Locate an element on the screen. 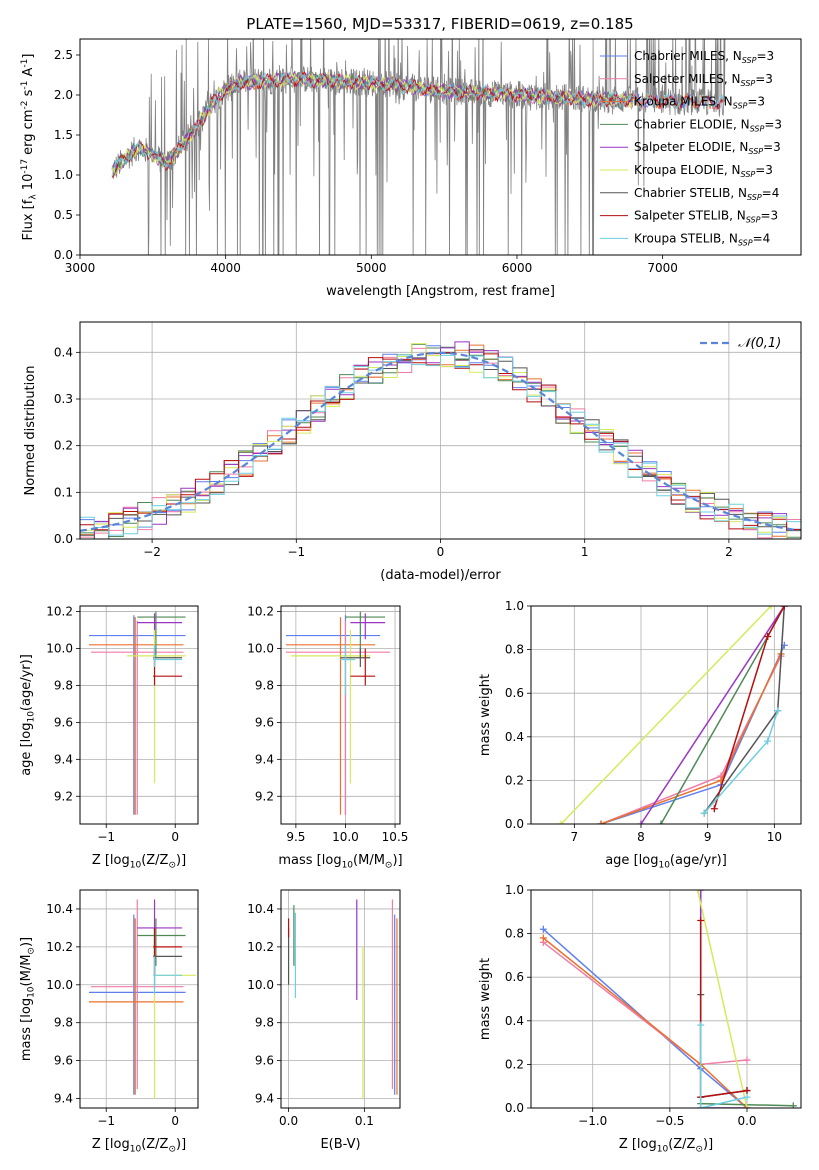  x-tick-label: 10.5 is located at coordinates (395, 837).